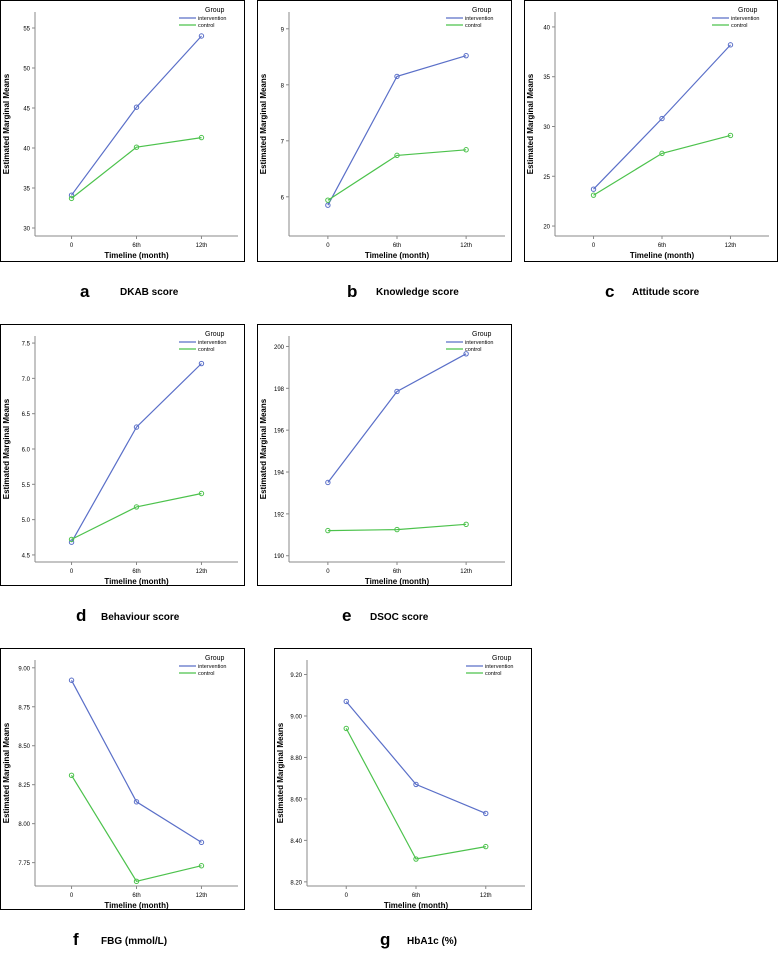 Image resolution: width=778 pixels, height=954 pixels. What do you see at coordinates (283, 30) in the screenshot?
I see `y-tick-label: 9` at bounding box center [283, 30].